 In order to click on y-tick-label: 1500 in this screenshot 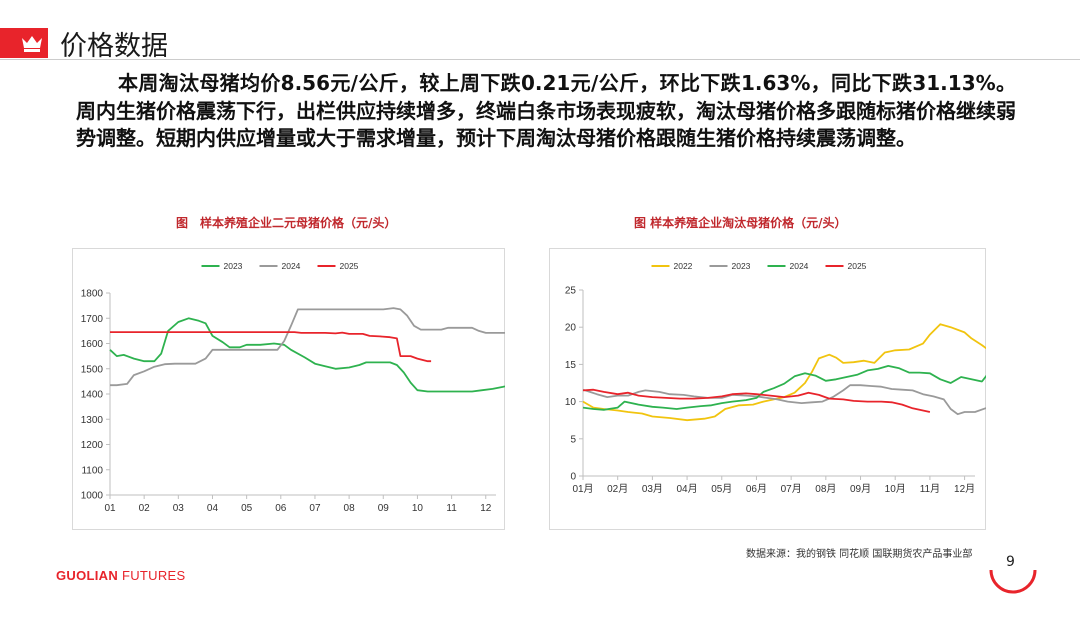, I will do `click(92, 369)`.